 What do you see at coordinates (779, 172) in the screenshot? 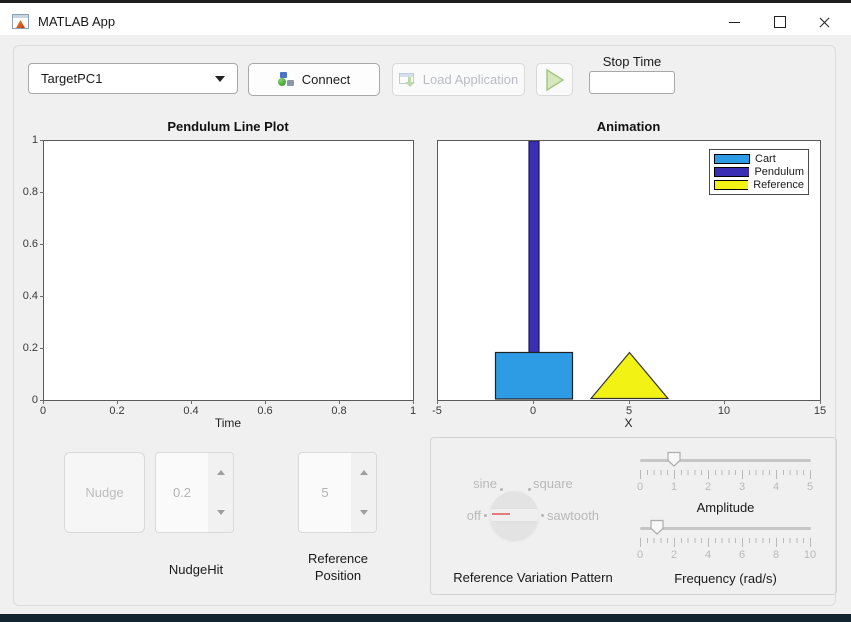
I see `legend-label: Pendulum` at bounding box center [779, 172].